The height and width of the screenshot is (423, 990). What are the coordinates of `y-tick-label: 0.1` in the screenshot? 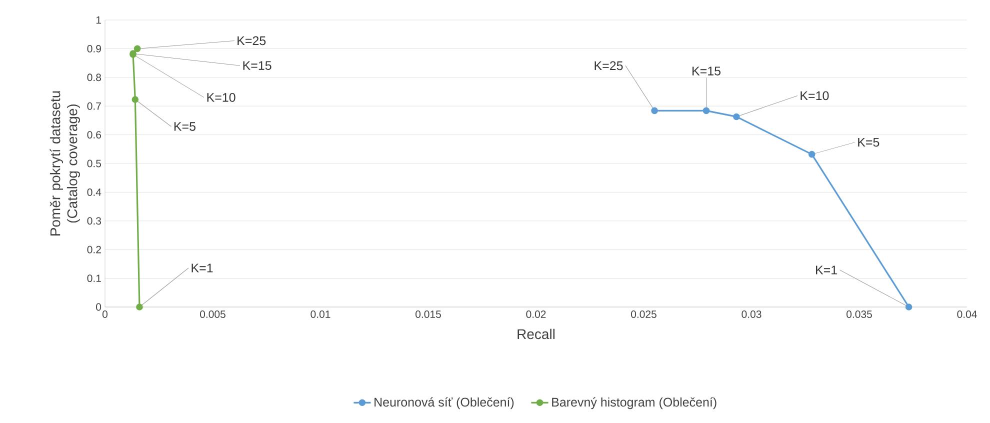 It's located at (94, 278).